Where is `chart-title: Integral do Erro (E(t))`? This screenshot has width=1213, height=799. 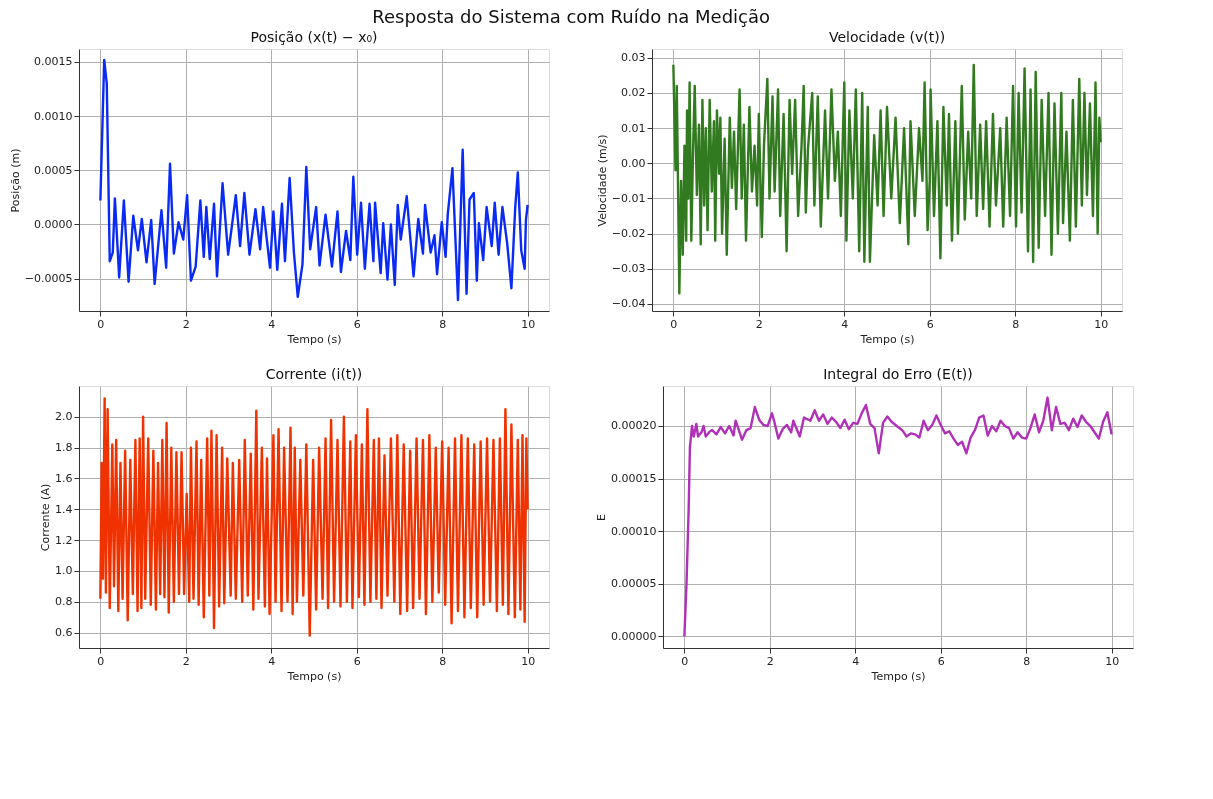 chart-title: Integral do Erro (E(t)) is located at coordinates (898, 374).